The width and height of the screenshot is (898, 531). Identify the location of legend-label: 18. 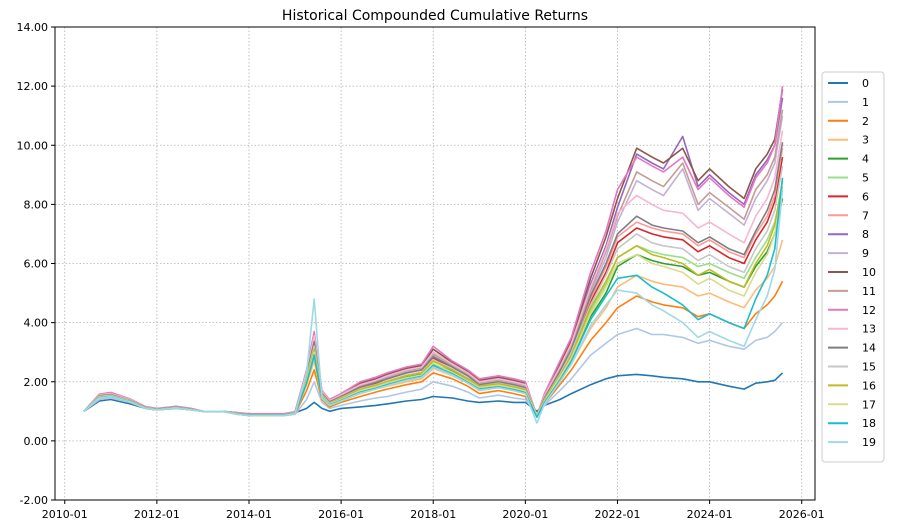
(869, 423).